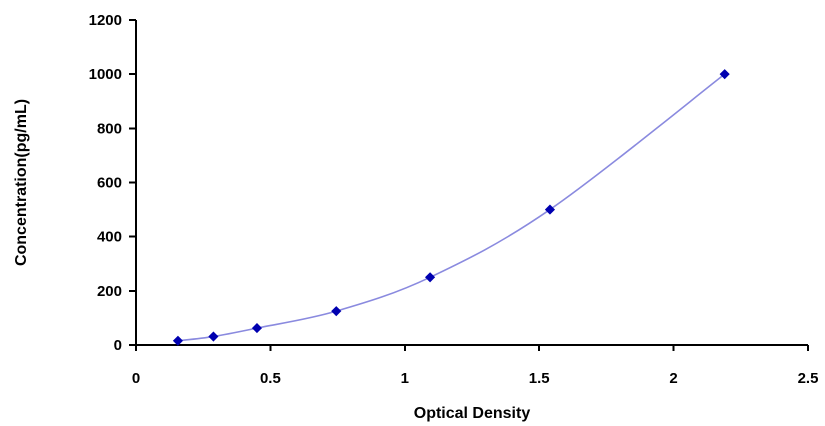  I want to click on y-axis-ticks: 0 200 400 600 800 1000 1200, so click(112, 183).